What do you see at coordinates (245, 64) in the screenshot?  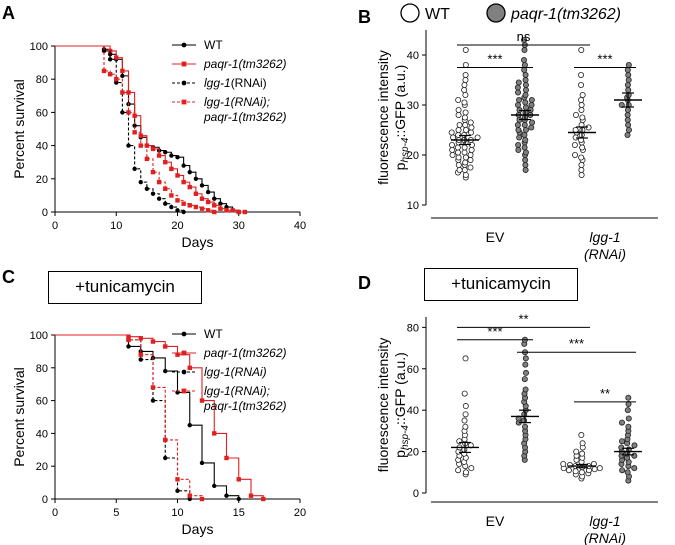 I see `legend-label-paqr1: paqr-1(tm3262)` at bounding box center [245, 64].